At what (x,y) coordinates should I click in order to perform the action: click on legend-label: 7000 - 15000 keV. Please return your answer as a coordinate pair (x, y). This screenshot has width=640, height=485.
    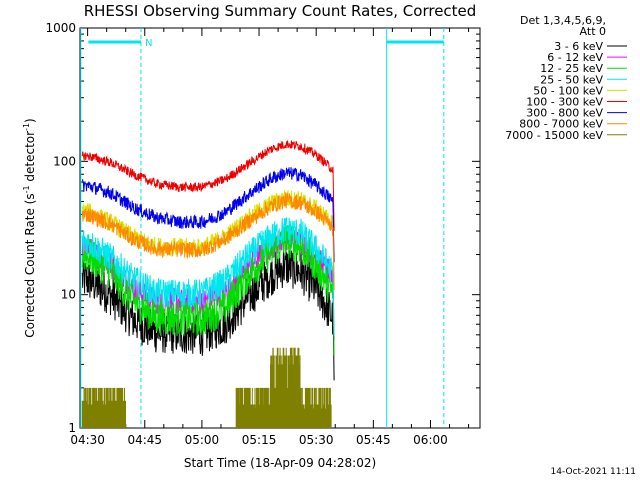
    Looking at the image, I should click on (554, 135).